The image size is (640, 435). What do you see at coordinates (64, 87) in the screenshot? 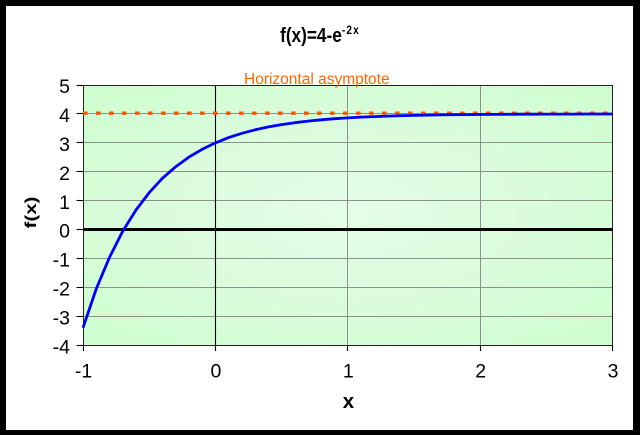
I see `svg-text: 5` at bounding box center [64, 87].